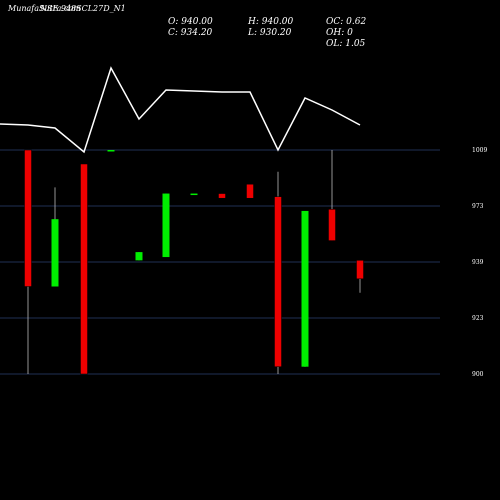 The width and height of the screenshot is (500, 500). What do you see at coordinates (478, 262) in the screenshot?
I see `y-tick-label: 939` at bounding box center [478, 262].